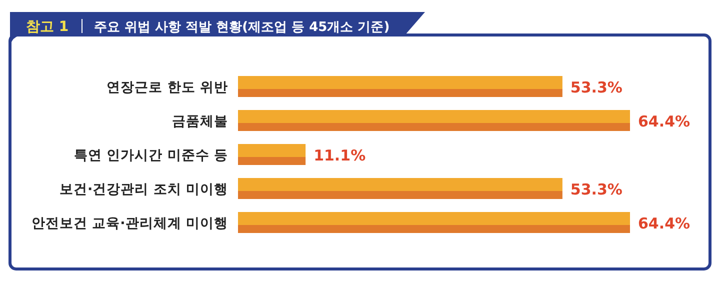 Image resolution: width=720 pixels, height=282 pixels. Describe the element at coordinates (151, 156) in the screenshot. I see `y-tick-label: 특연 인가시간 미준수 등` at that location.